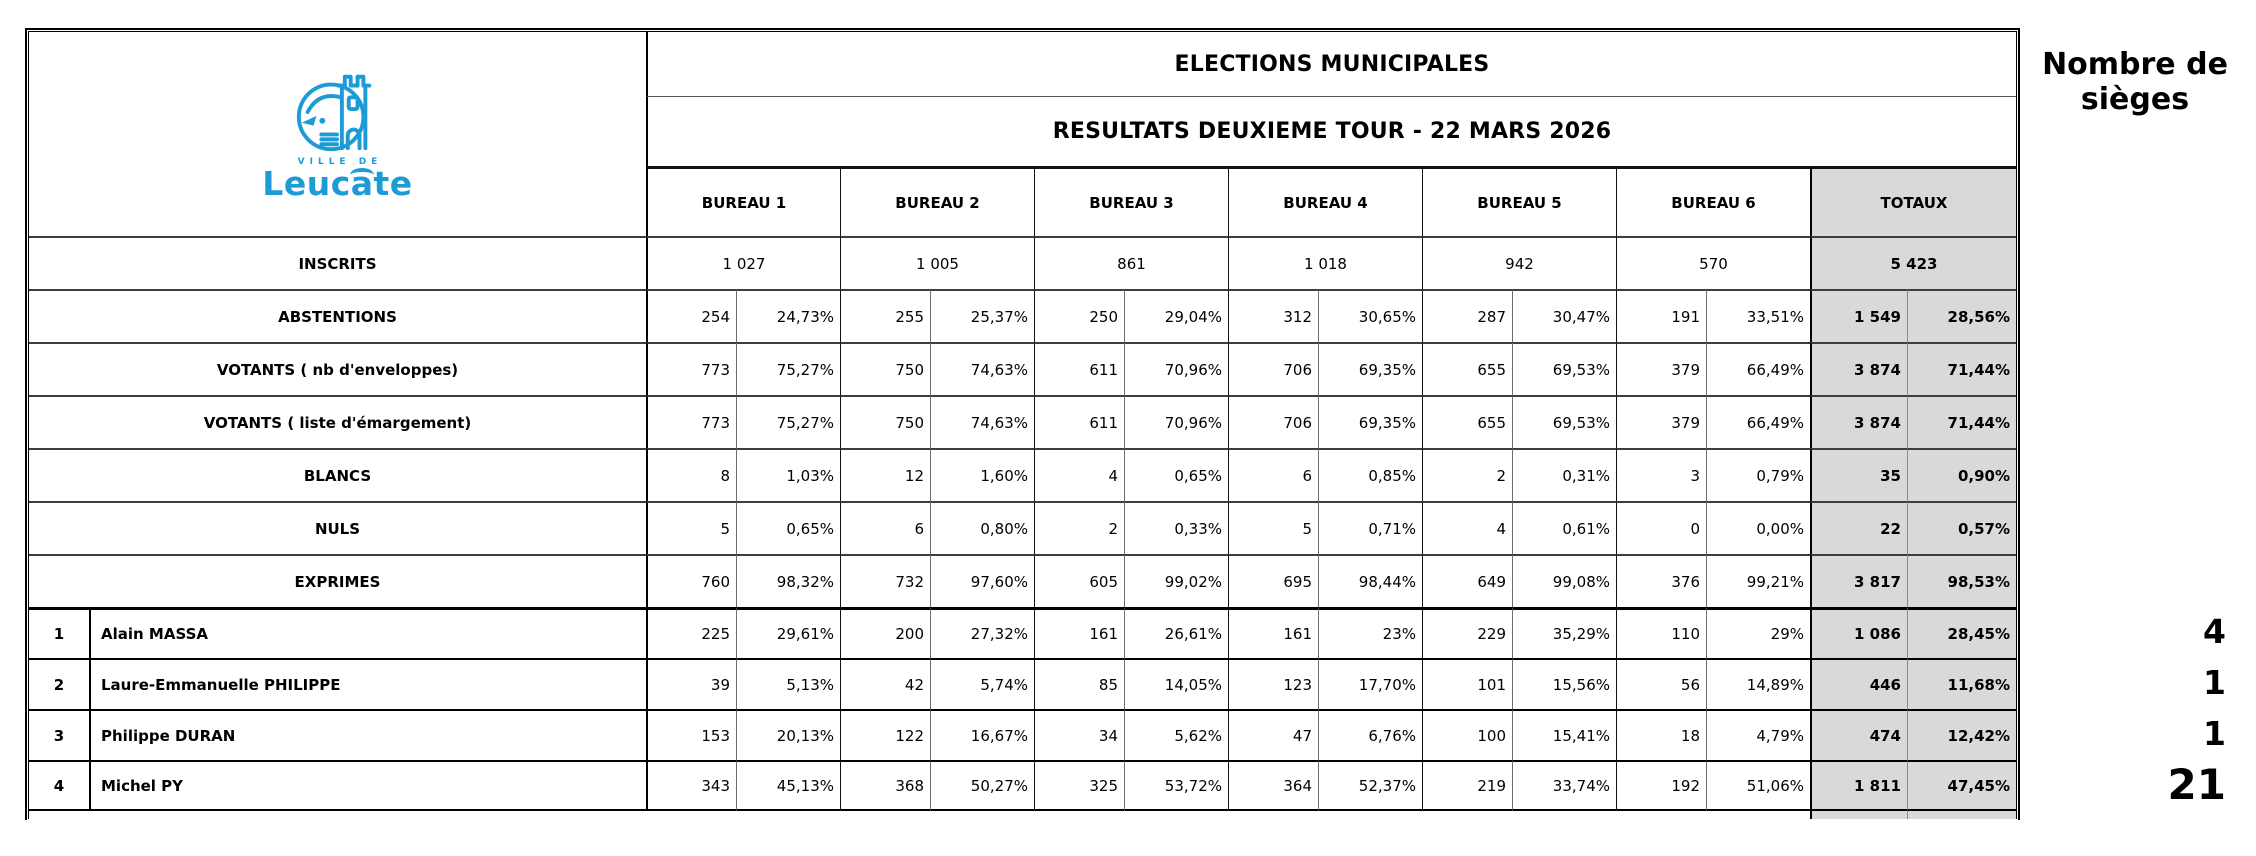 The height and width of the screenshot is (856, 2256). I want to click on candidate-count: 42, so click(885, 683).